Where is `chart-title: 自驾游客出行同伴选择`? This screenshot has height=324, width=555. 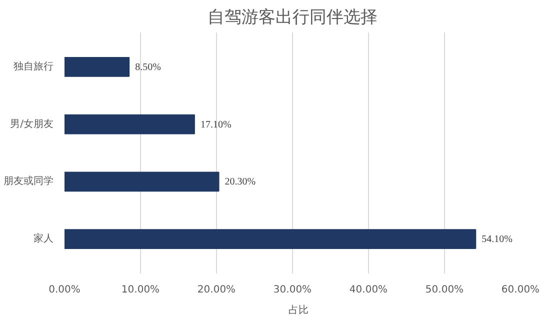 chart-title: 自驾游客出行同伴选择 is located at coordinates (293, 18).